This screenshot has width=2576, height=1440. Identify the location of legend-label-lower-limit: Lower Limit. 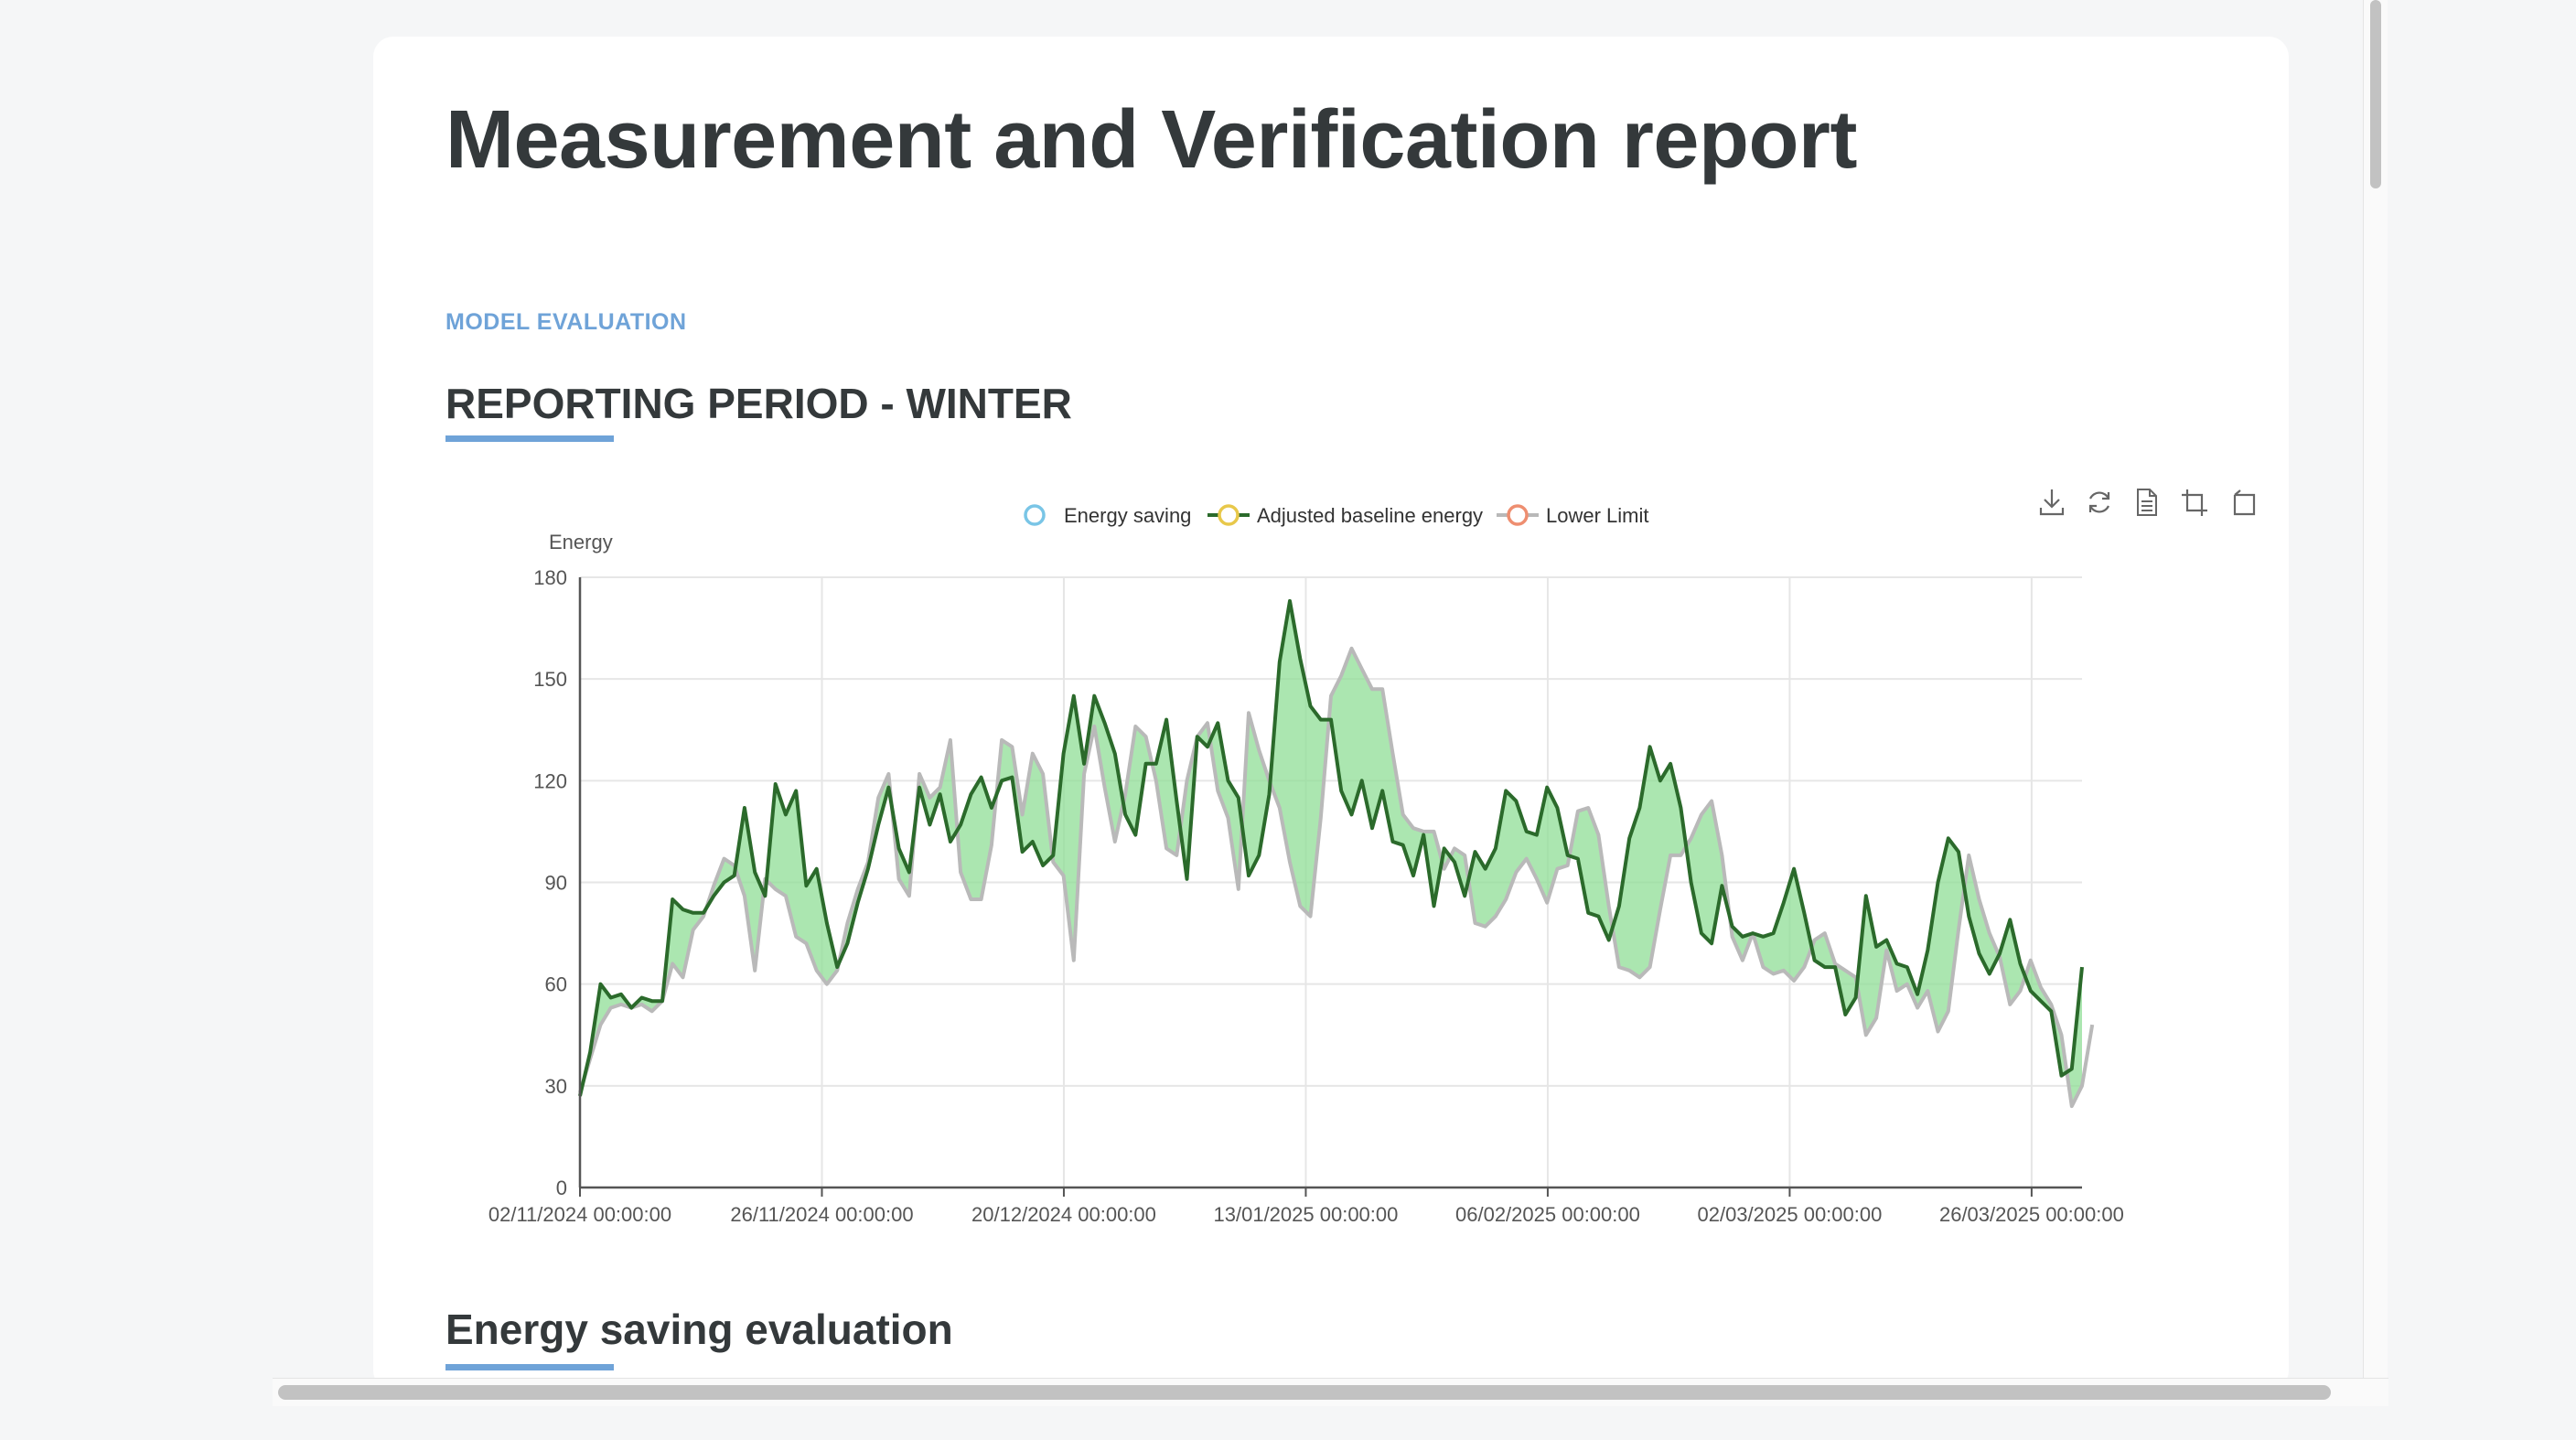
(1597, 515).